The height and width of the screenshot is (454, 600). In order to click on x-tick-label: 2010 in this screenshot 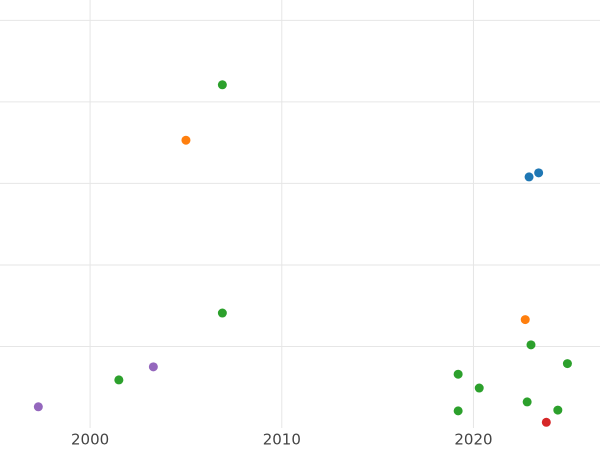, I will do `click(282, 440)`.